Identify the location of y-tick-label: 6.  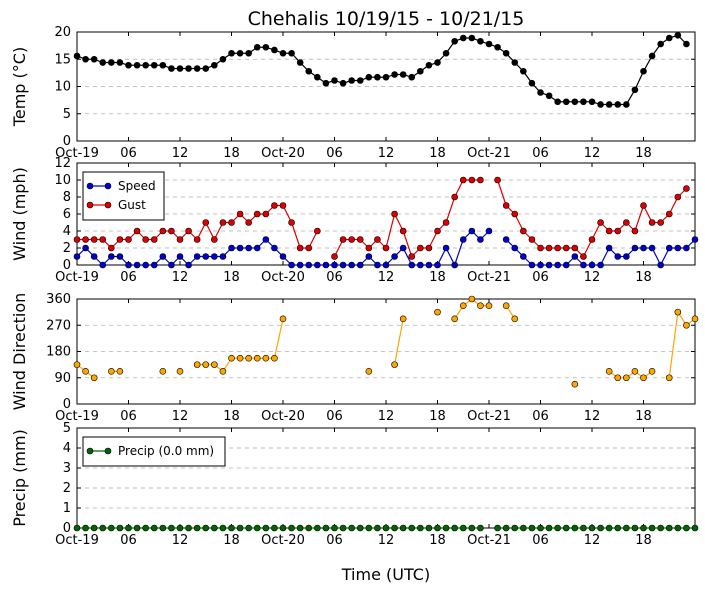
(67, 214).